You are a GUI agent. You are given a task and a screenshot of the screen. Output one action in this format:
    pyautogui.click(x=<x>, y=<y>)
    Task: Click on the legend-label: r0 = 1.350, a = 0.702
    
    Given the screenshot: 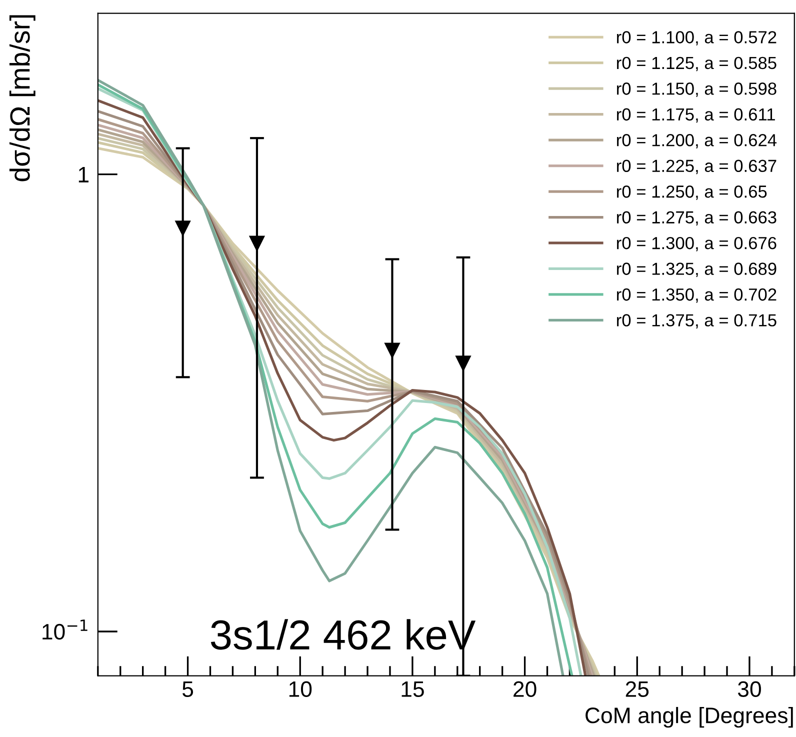 What is the action you would take?
    pyautogui.click(x=696, y=295)
    